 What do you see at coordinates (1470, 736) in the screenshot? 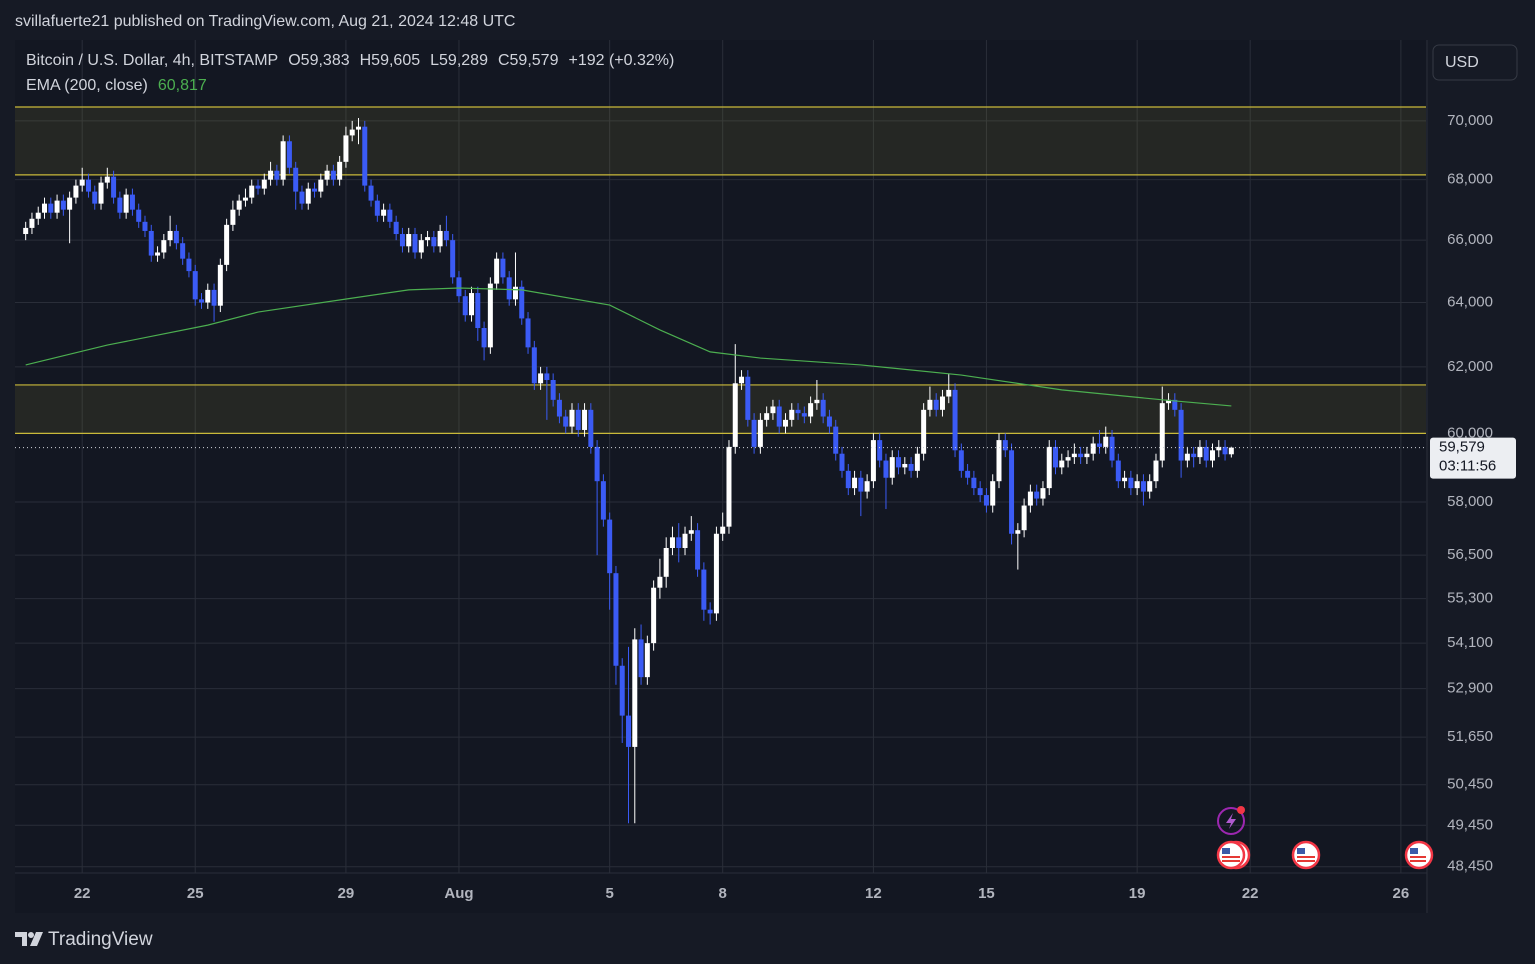
I see `y-tick-label: 51,650` at bounding box center [1470, 736].